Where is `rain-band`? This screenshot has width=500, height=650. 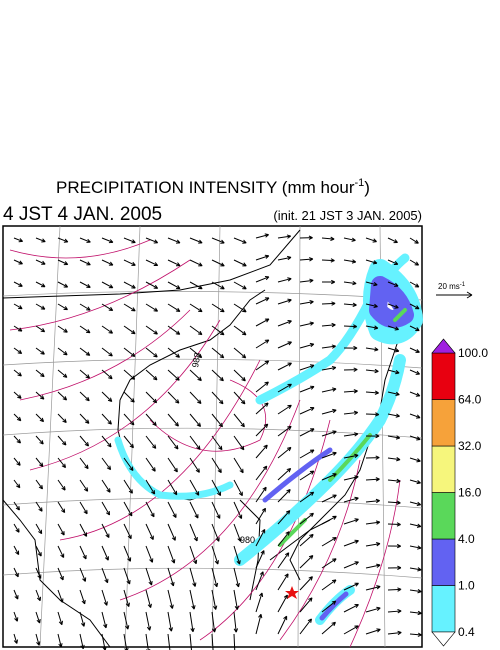 rain-band is located at coordinates (391, 302).